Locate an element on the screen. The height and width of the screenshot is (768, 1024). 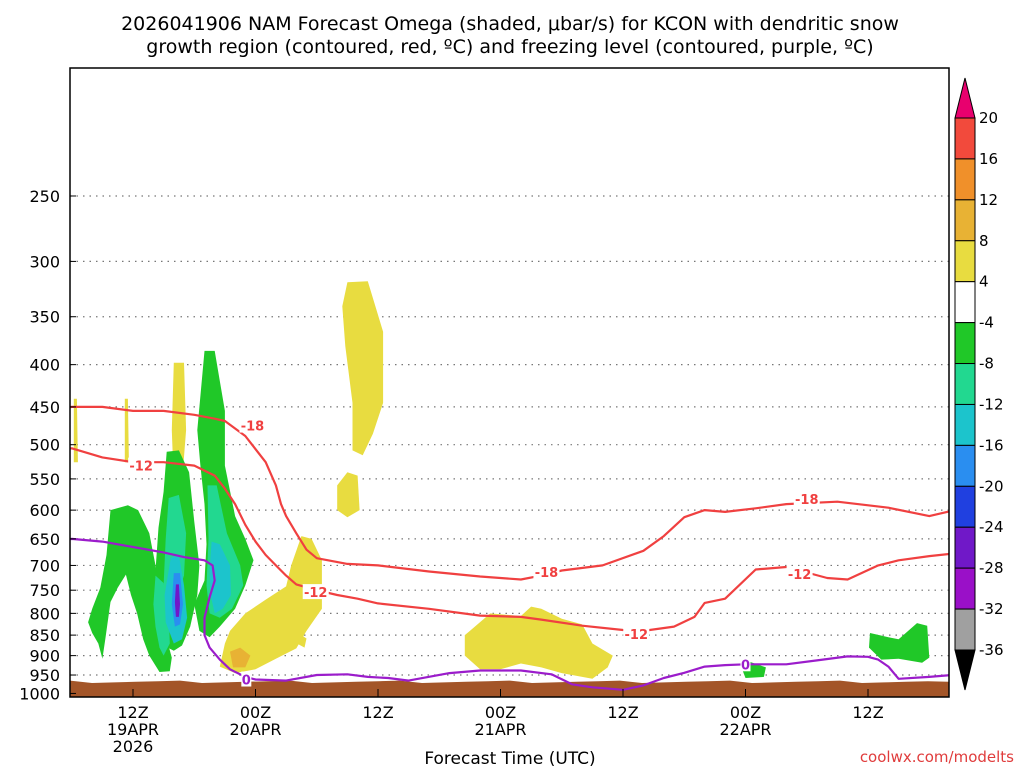
contour-label-0-1: -18 is located at coordinates (547, 573).